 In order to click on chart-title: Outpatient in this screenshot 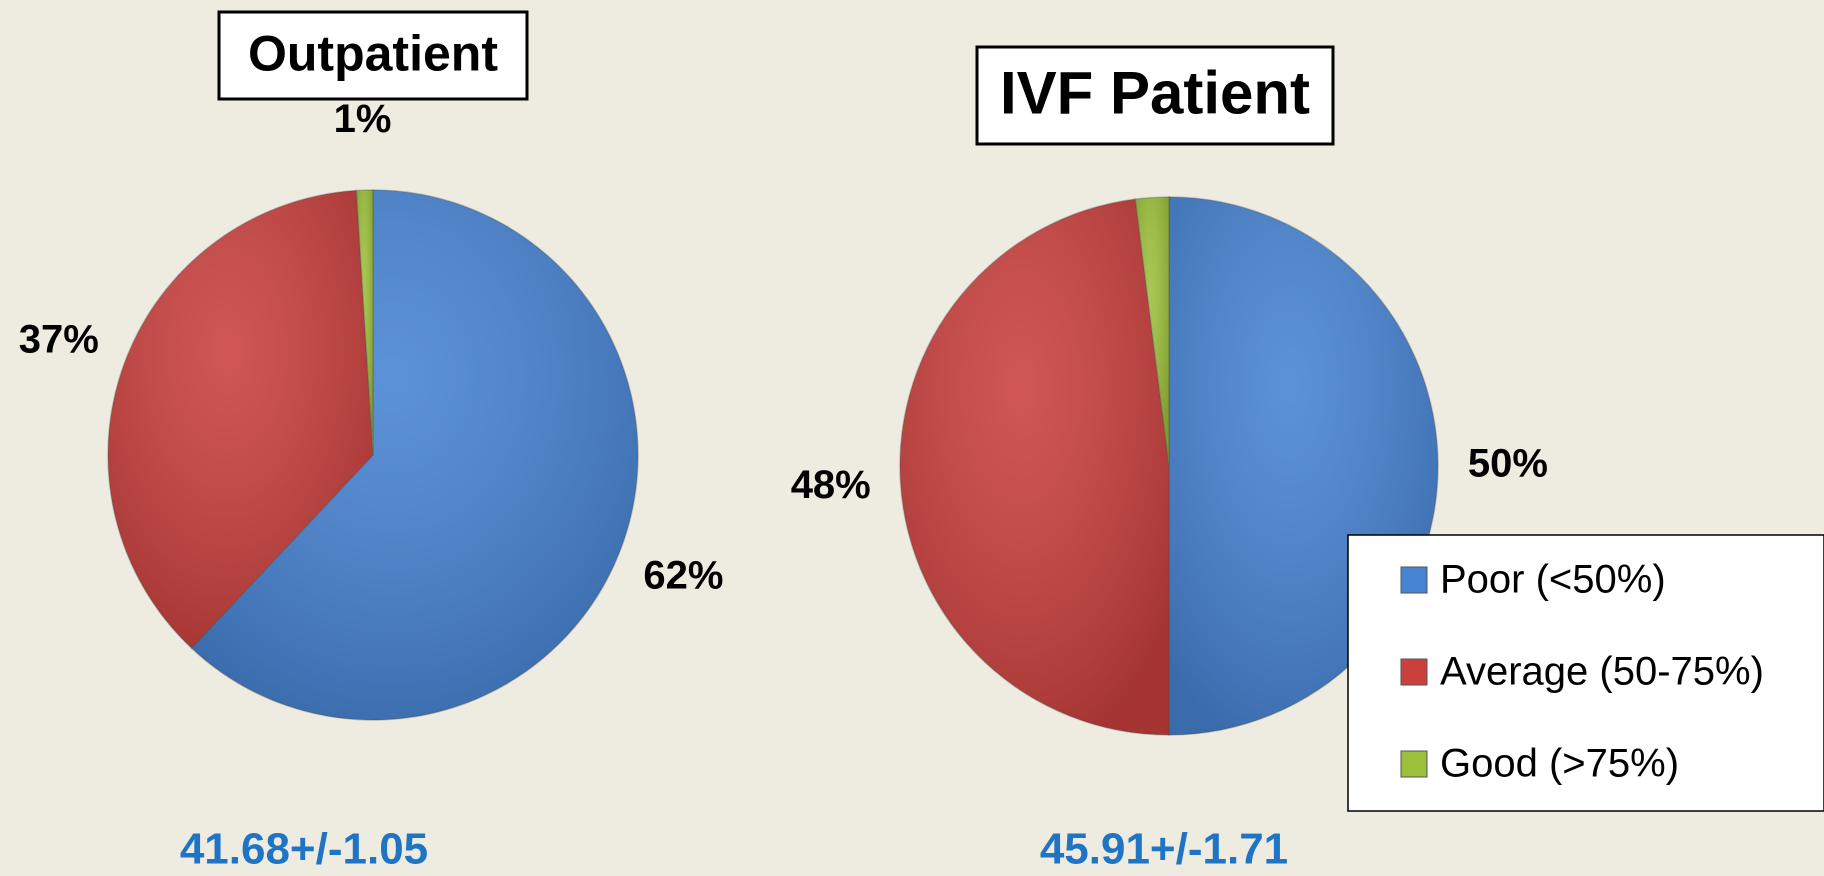, I will do `click(373, 54)`.